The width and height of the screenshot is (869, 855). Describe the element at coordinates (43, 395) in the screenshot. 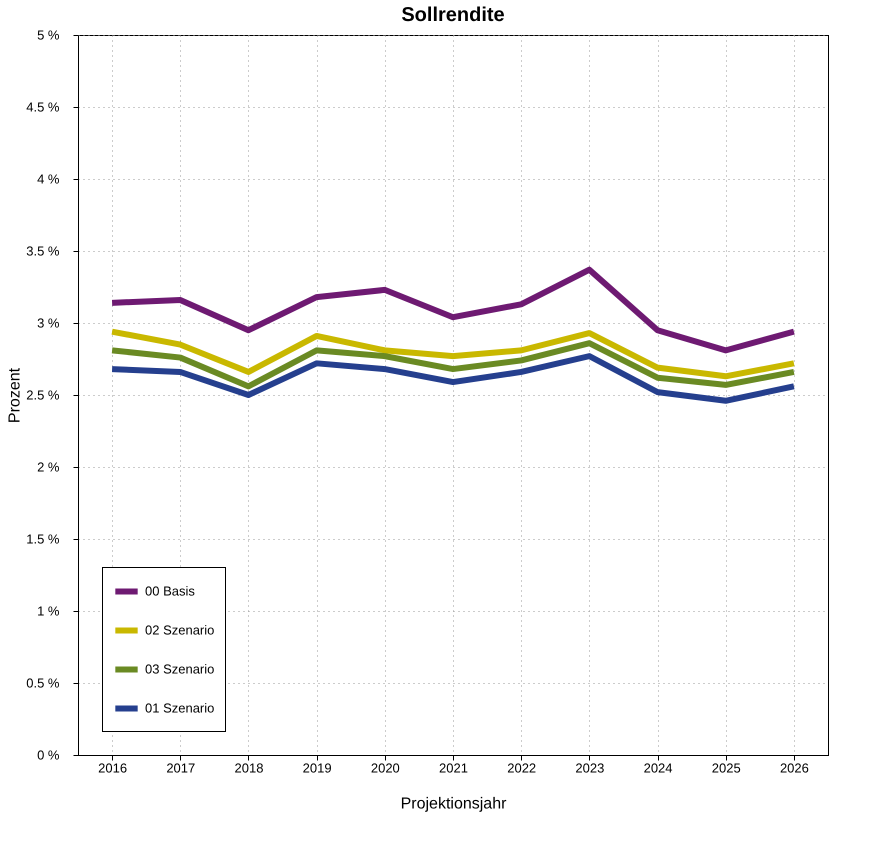

I see `y-tick-label: 2.5 %` at that location.